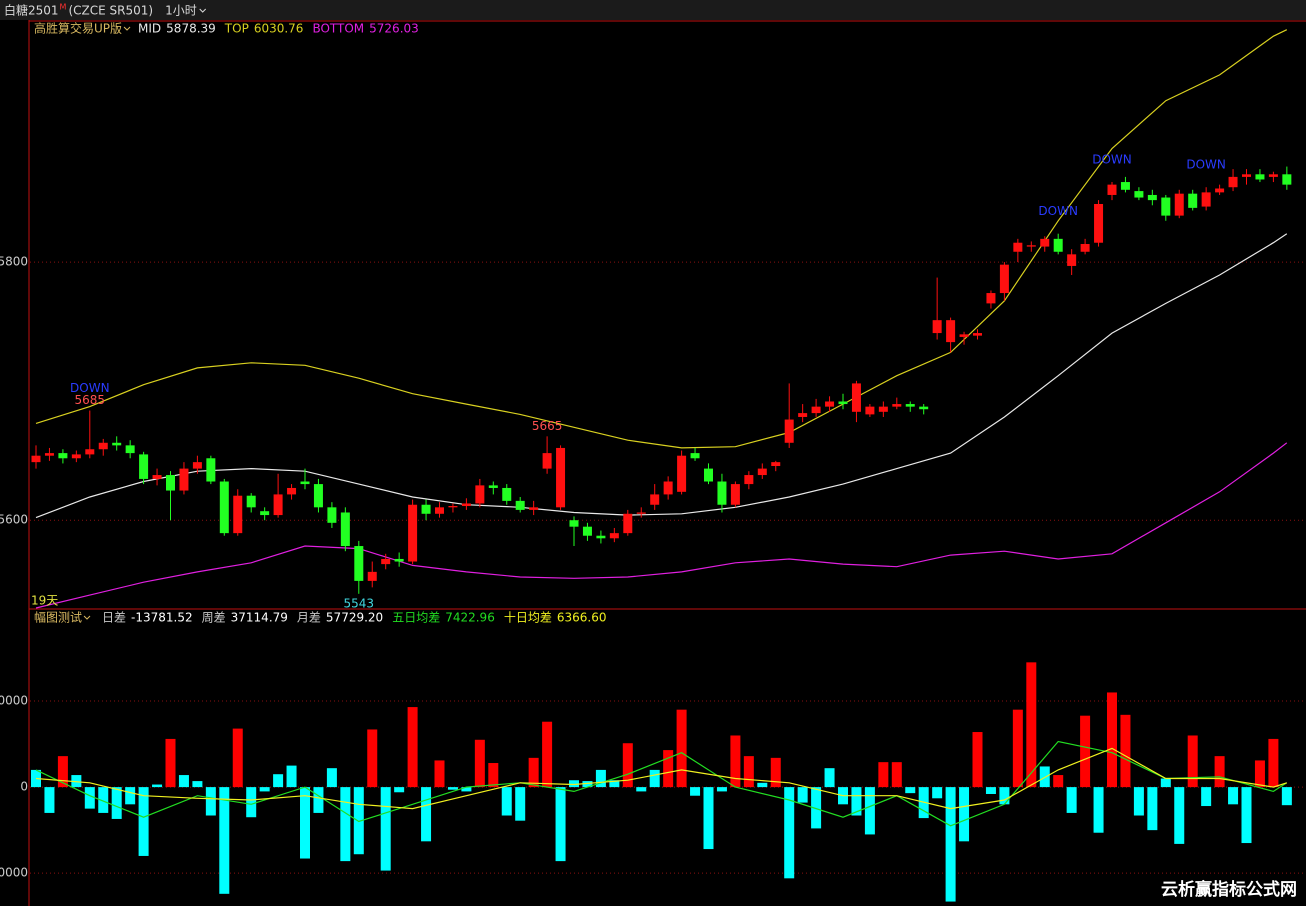 Image resolution: width=1306 pixels, height=906 pixels. What do you see at coordinates (259, 618) in the screenshot?
I see `legend-value: 37114.79` at bounding box center [259, 618].